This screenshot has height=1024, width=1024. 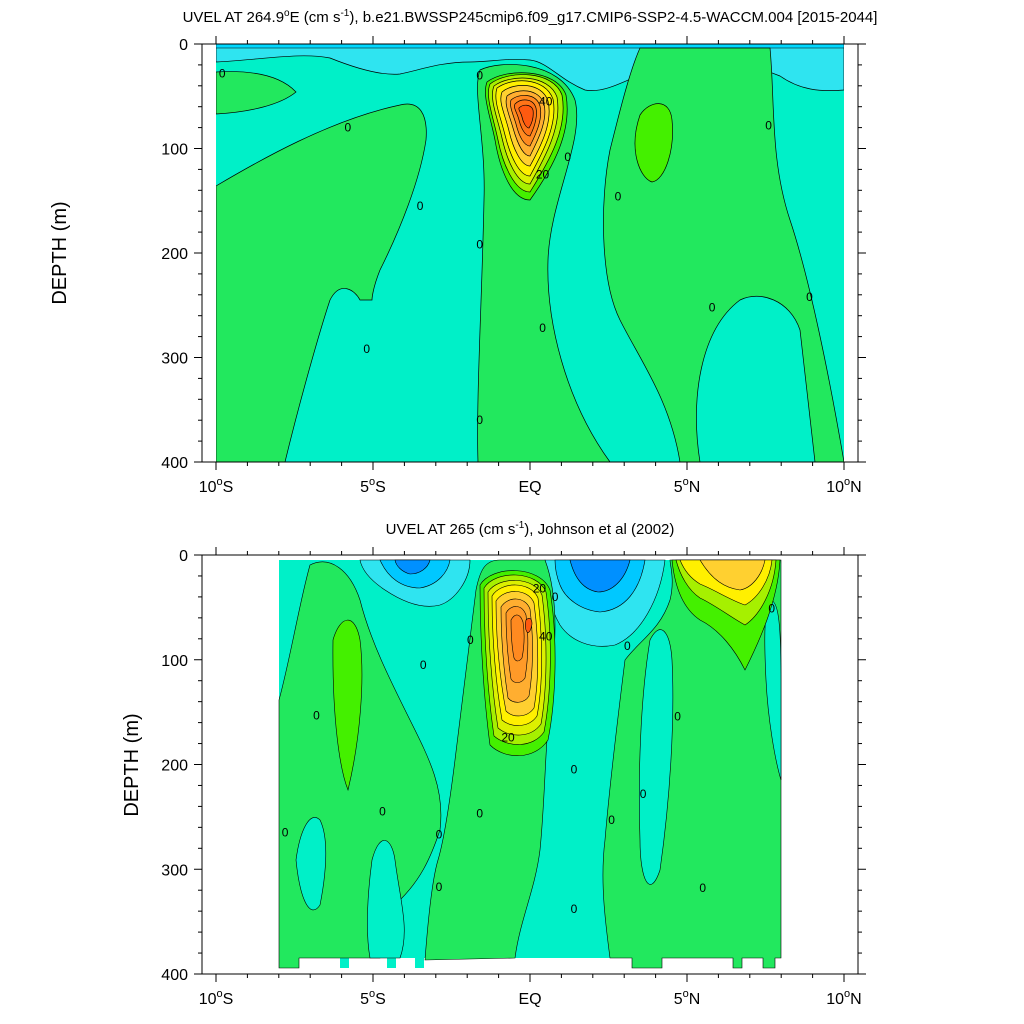 I want to click on y-axis-title-observed: DEPTH (m), so click(x=132, y=764).